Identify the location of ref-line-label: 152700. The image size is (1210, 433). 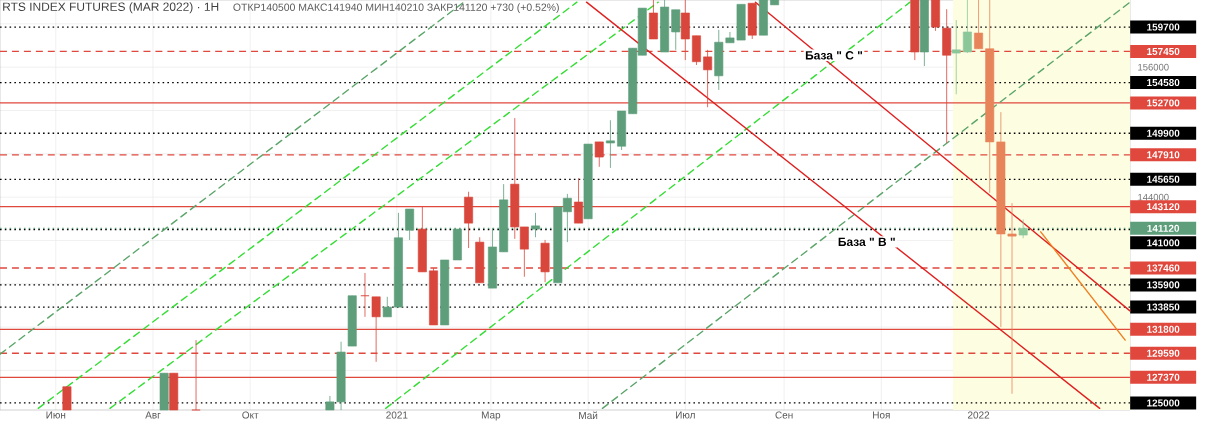
(1163, 103).